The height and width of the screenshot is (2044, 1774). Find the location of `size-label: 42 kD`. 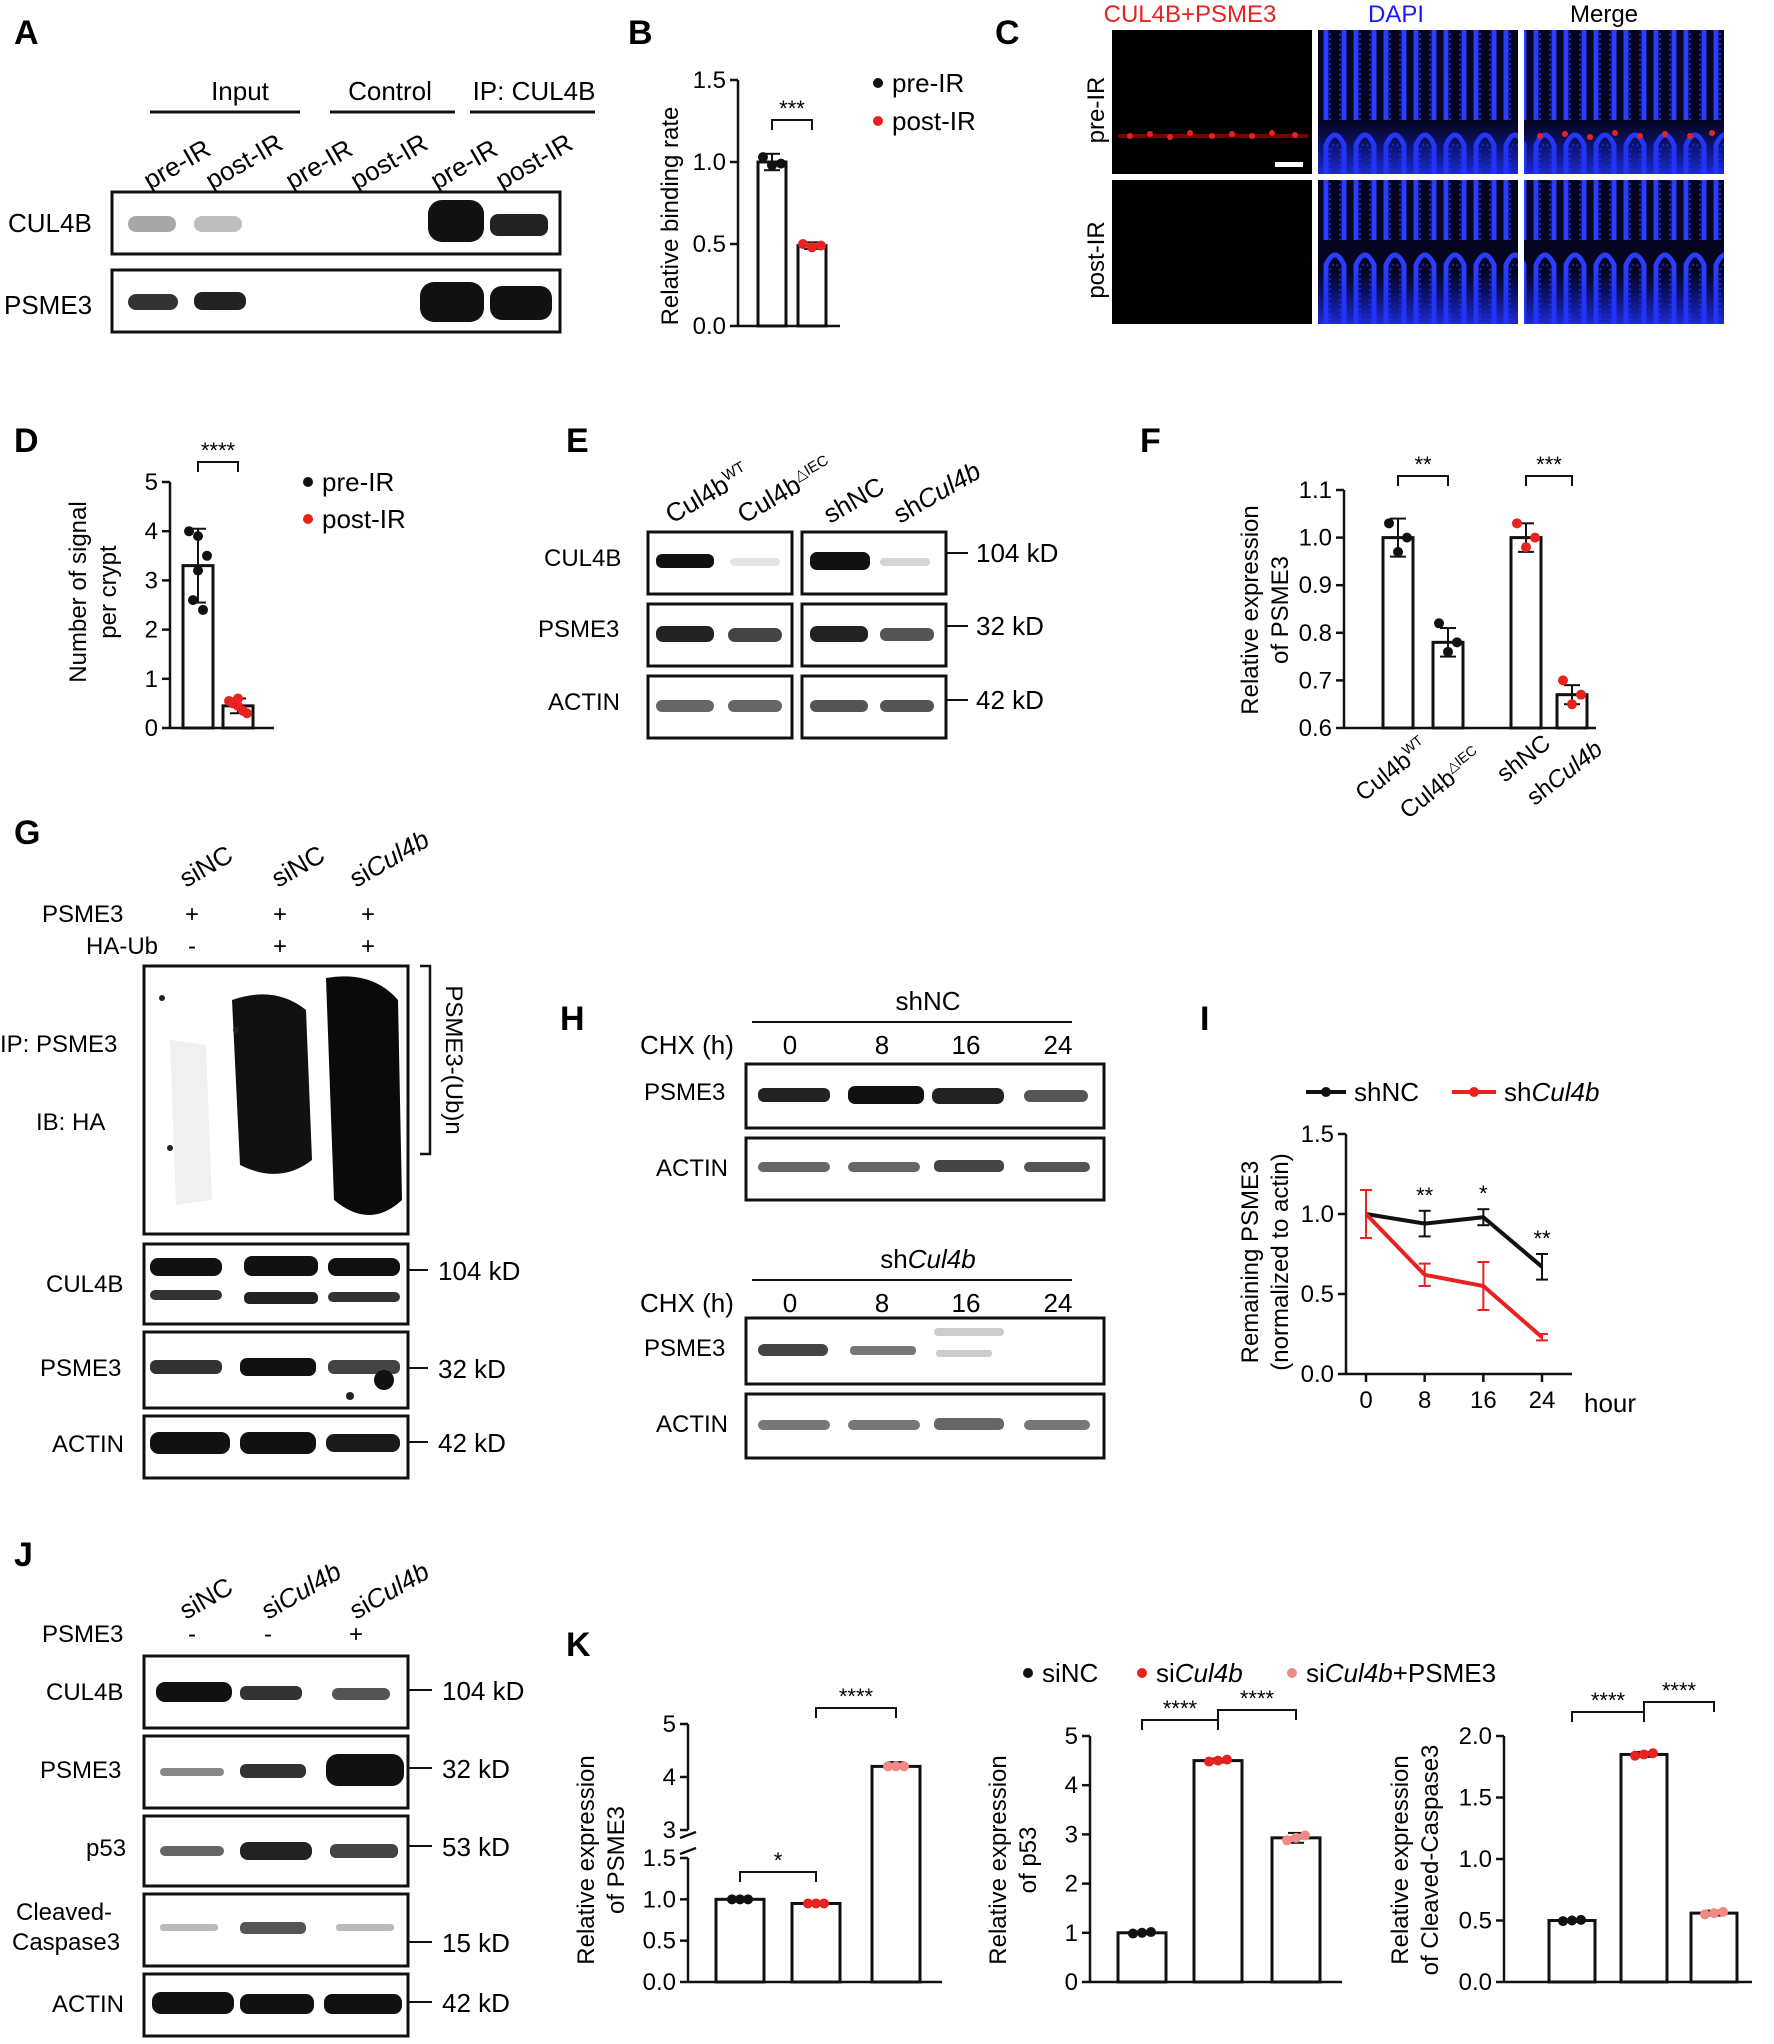

size-label: 42 kD is located at coordinates (476, 2003).